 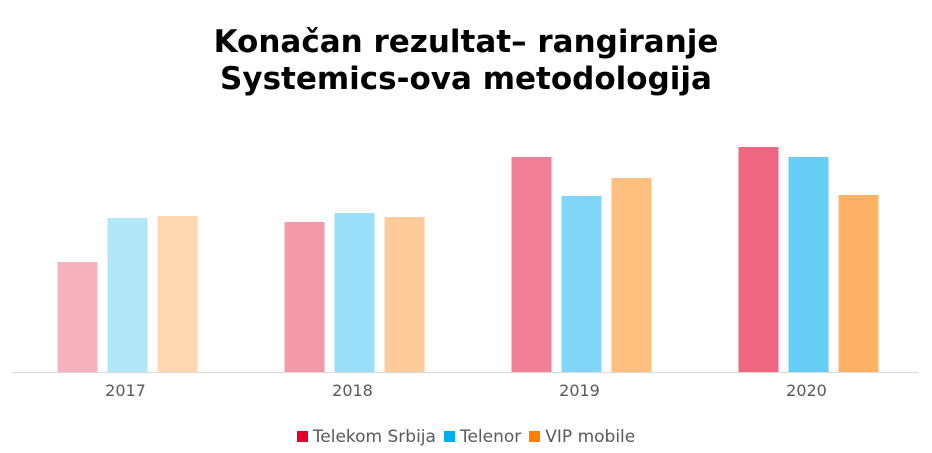 What do you see at coordinates (579, 390) in the screenshot?
I see `x-tick-label: 2019` at bounding box center [579, 390].